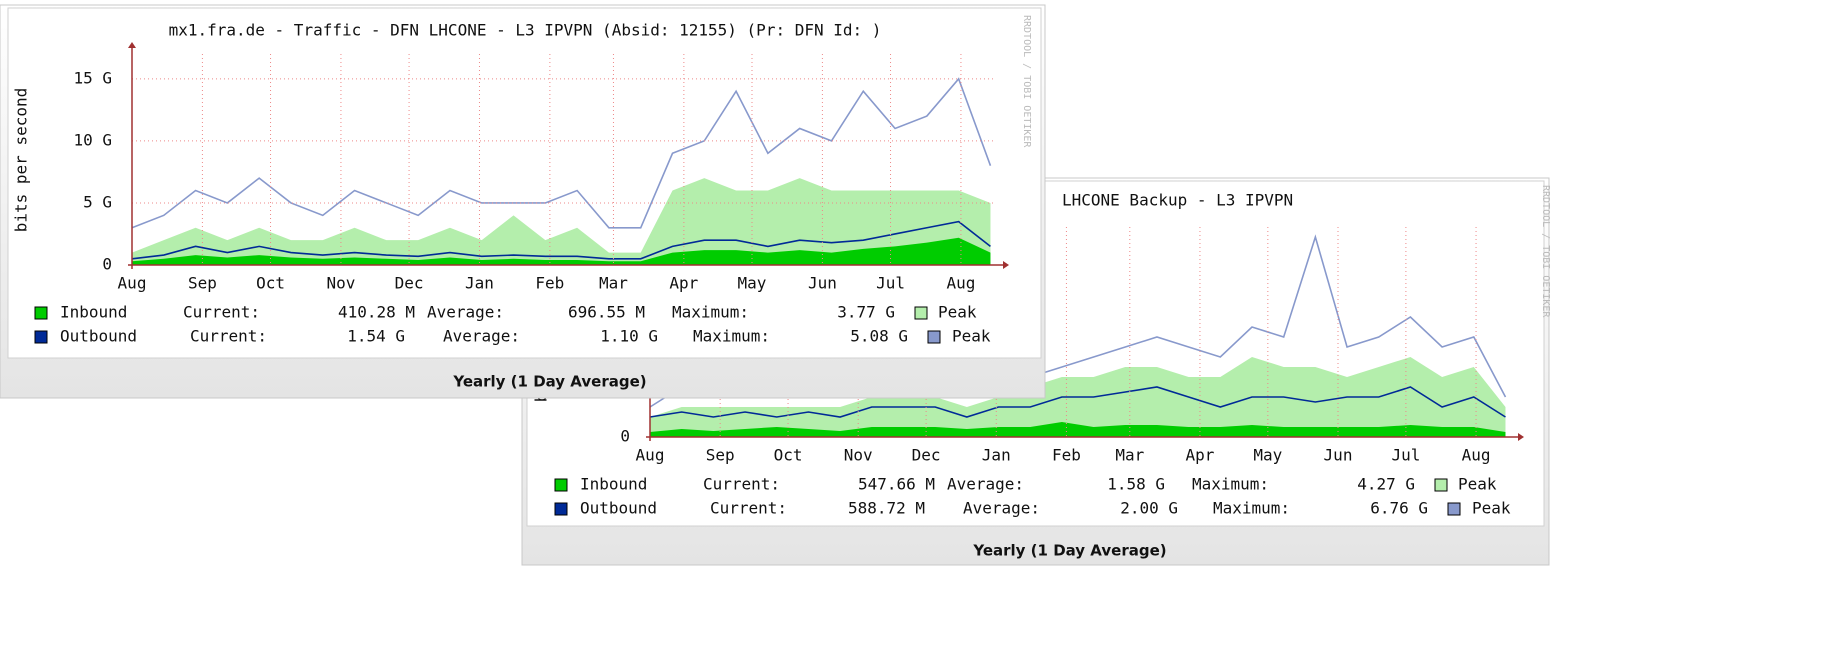 This screenshot has height=654, width=1826. What do you see at coordinates (376, 312) in the screenshot?
I see `legend-stat: 410.28 M` at bounding box center [376, 312].